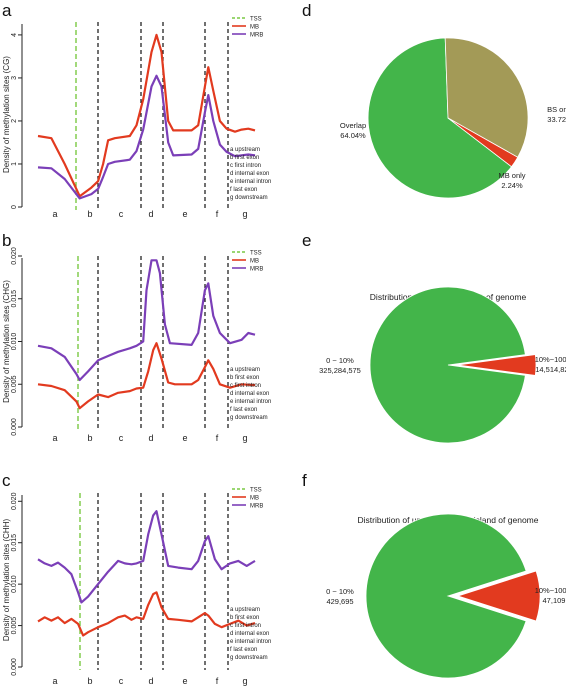  I want to click on legend-label-c: MRB, so click(256, 507).